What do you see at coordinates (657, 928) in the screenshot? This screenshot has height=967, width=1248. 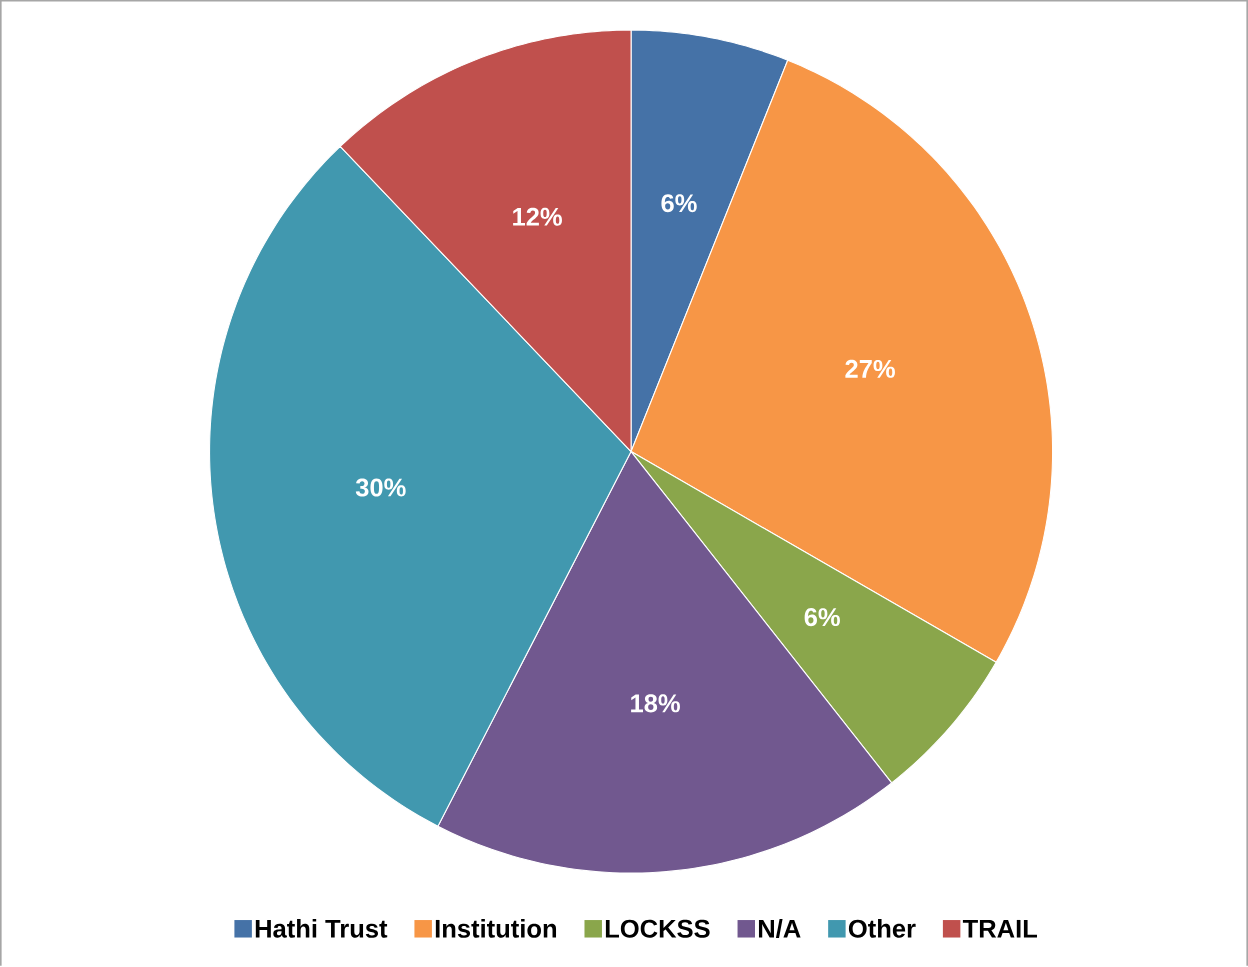 I see `legend-label: LOCKSS` at bounding box center [657, 928].